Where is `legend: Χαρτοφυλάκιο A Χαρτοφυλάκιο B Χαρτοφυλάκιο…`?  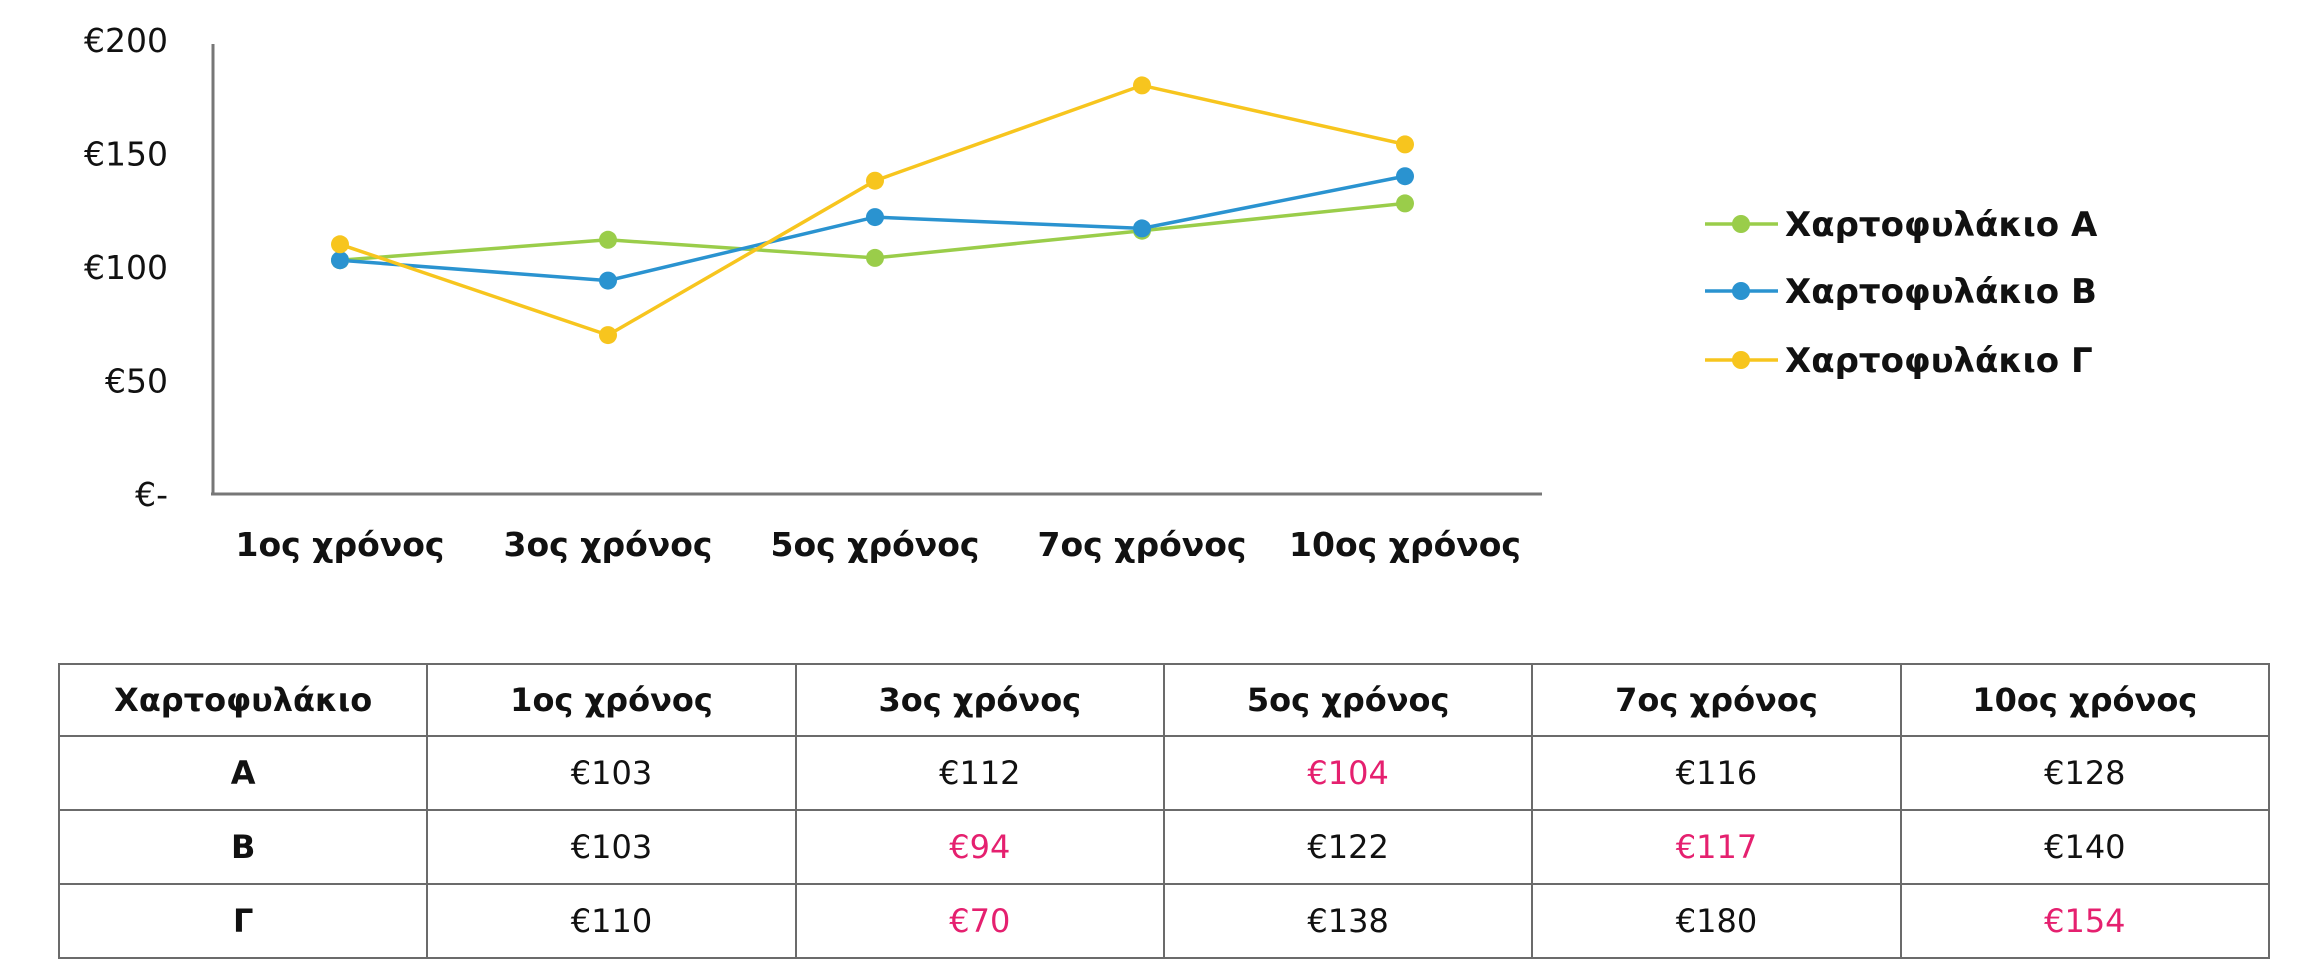
legend: Χαρτοφυλάκιο A Χαρτοφυλάκιο B Χαρτοφυλάκιο… is located at coordinates (1901, 293).